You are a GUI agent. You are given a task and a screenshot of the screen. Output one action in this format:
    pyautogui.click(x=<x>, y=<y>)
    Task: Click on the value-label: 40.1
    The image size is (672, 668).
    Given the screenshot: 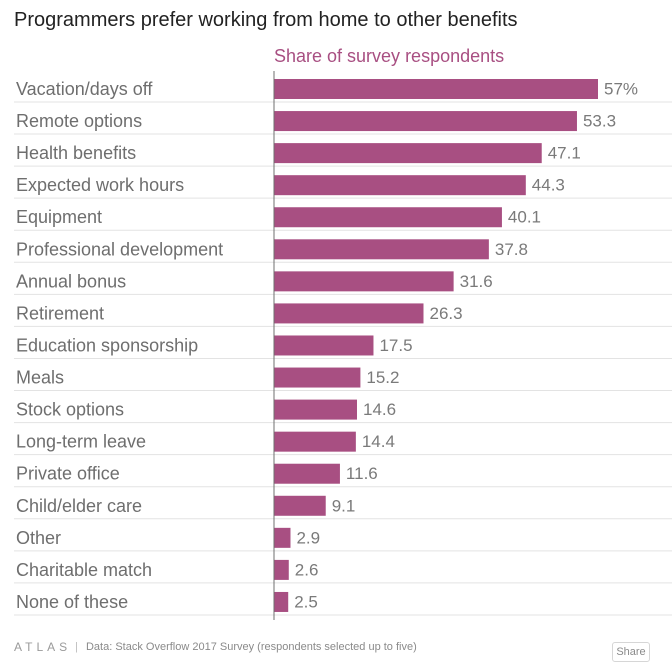 What is the action you would take?
    pyautogui.click(x=524, y=217)
    